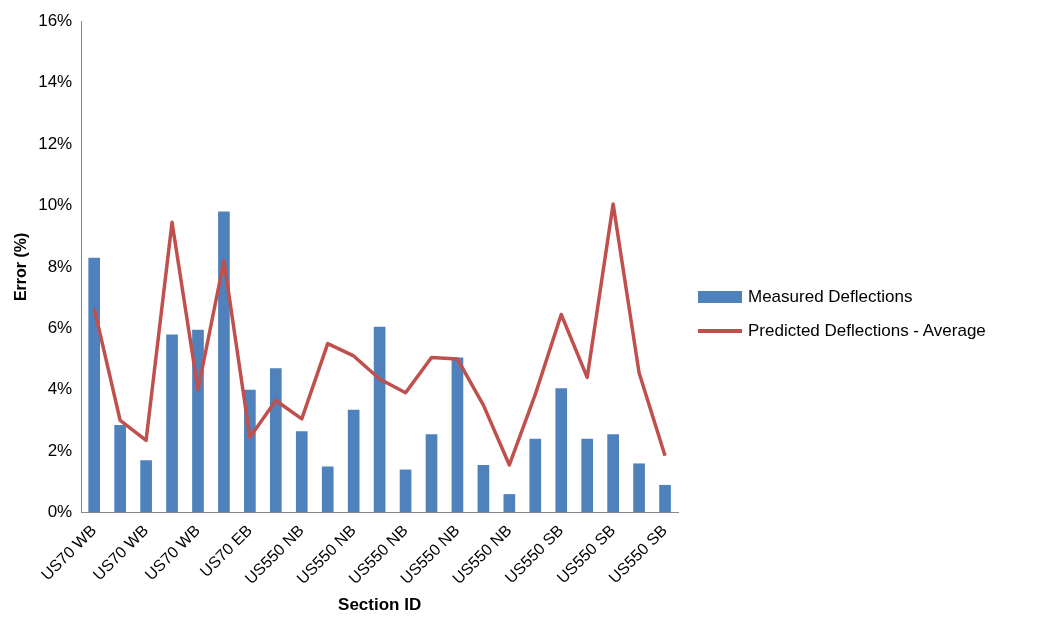  What do you see at coordinates (55, 82) in the screenshot?
I see `y-tick-label: 14%` at bounding box center [55, 82].